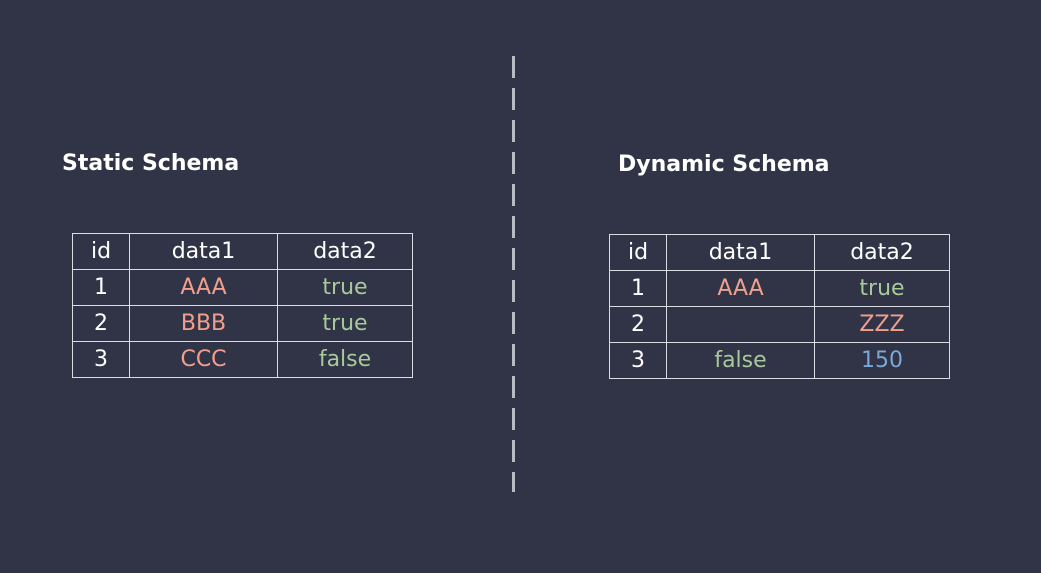 This screenshot has width=1041, height=573. I want to click on table-row: 3 false 150, so click(779, 360).